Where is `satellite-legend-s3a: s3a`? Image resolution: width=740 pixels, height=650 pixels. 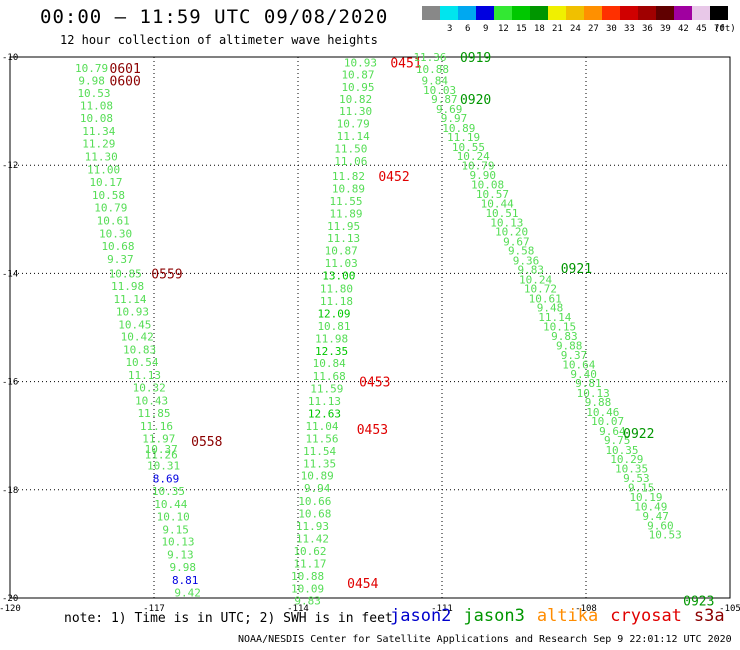 satellite-legend-s3a: s3a is located at coordinates (709, 616).